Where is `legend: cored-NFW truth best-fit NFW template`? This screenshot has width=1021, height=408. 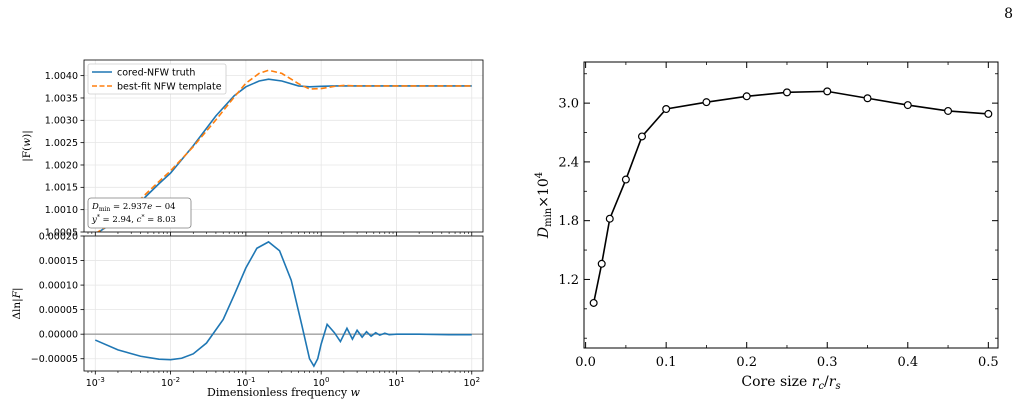
legend: cored-NFW truth best-fit NFW template is located at coordinates (157, 79).